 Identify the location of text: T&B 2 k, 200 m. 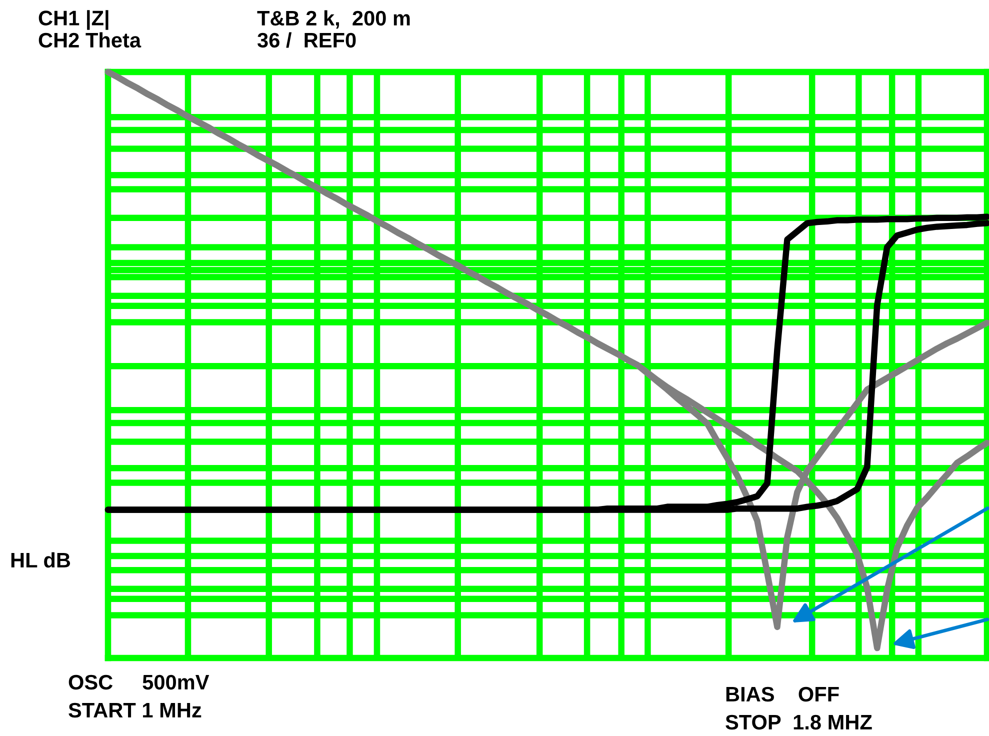
(333, 19).